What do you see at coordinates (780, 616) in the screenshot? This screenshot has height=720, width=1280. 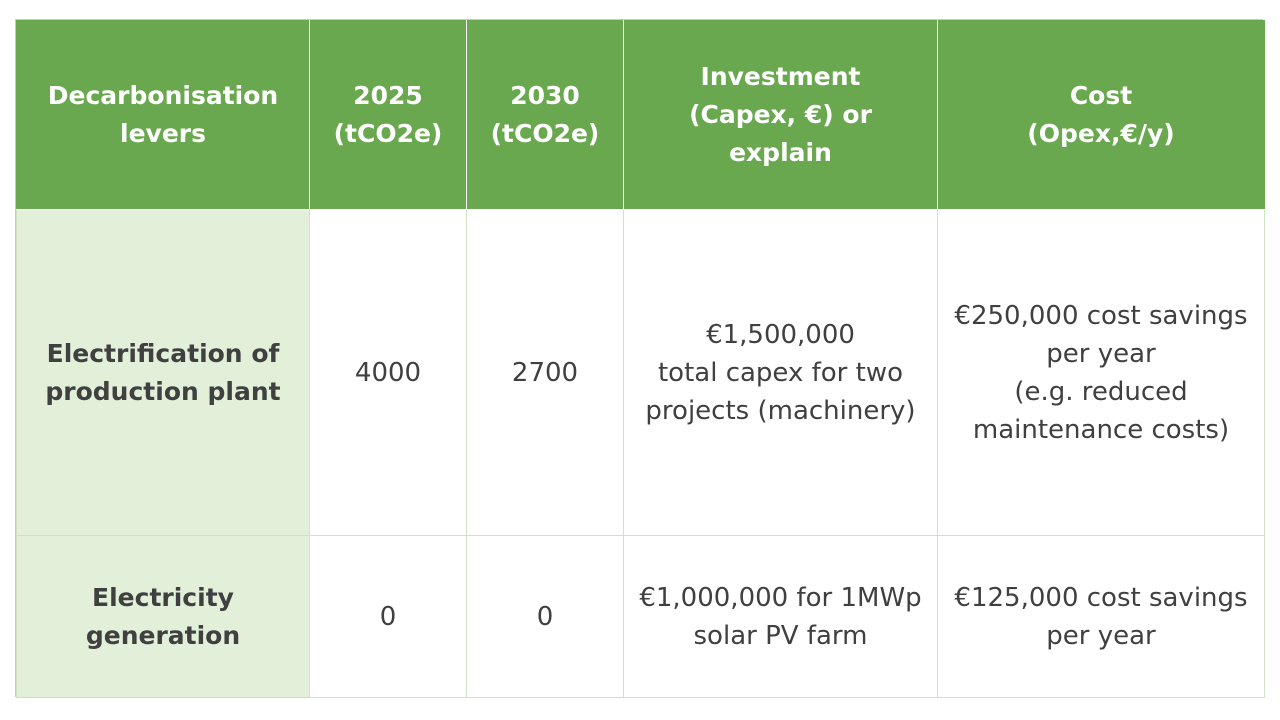 I see `cell-investment: €1,000,000 for 1MWp solar PV farm` at bounding box center [780, 616].